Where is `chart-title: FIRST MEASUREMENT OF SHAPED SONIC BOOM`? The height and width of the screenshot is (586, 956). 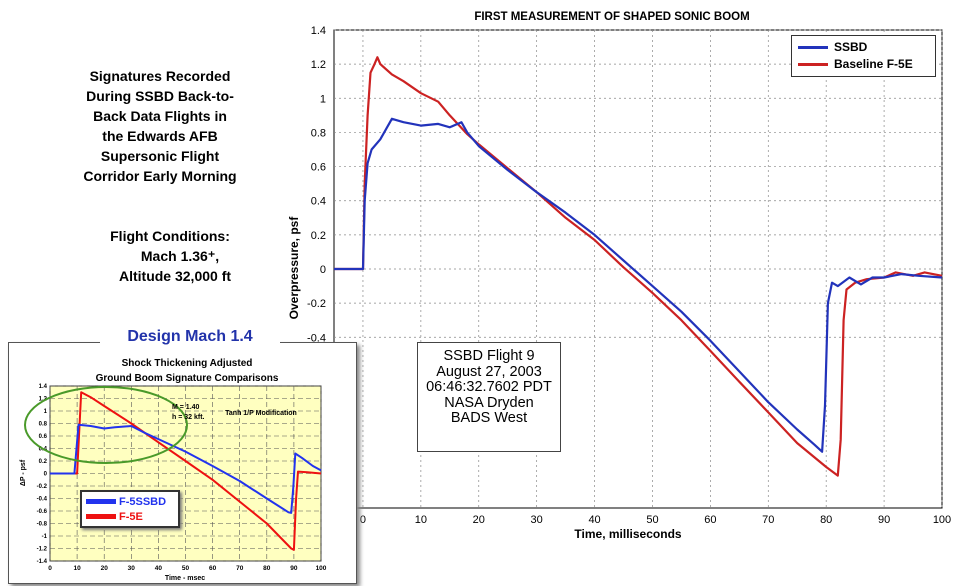 chart-title: FIRST MEASUREMENT OF SHAPED SONIC BOOM is located at coordinates (611, 17).